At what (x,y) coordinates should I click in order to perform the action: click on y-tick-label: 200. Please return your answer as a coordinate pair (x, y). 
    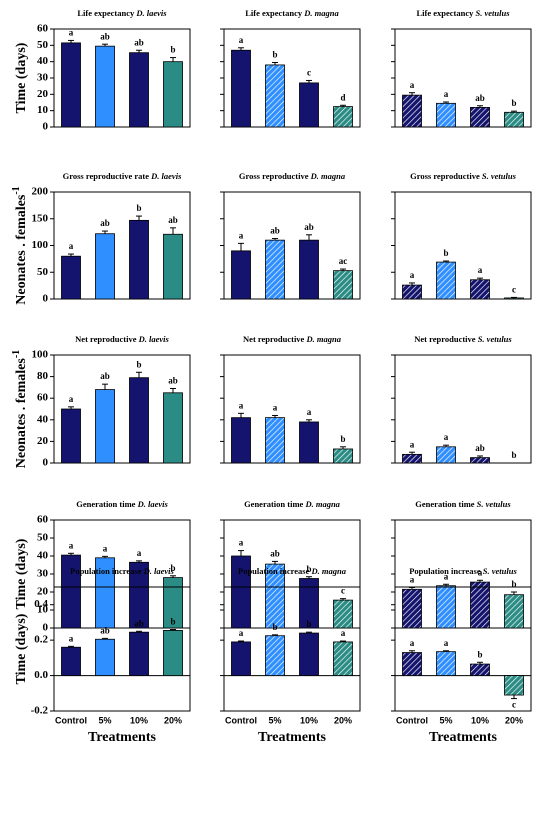
    Looking at the image, I should click on (40, 192).